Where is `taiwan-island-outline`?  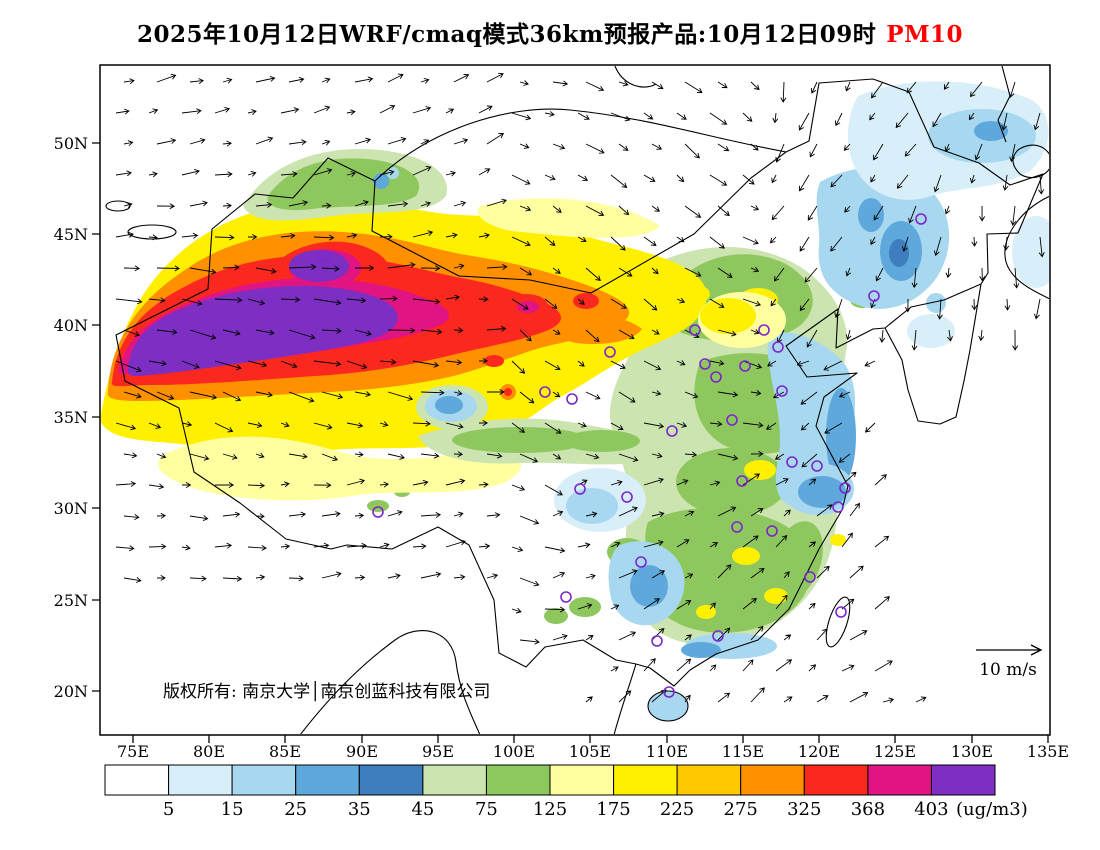
taiwan-island-outline is located at coordinates (838, 622).